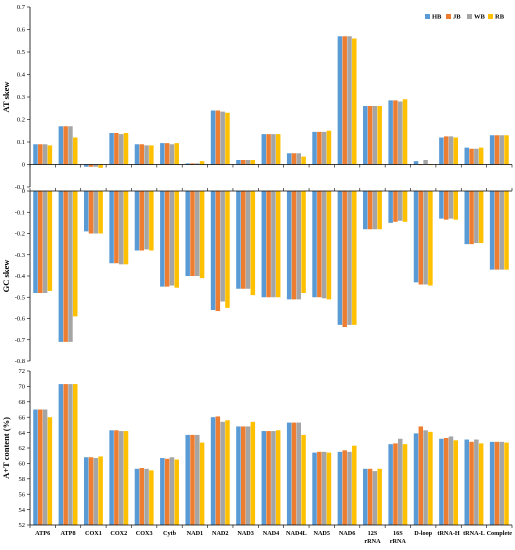  What do you see at coordinates (22, 479) in the screenshot?
I see `y-tick-label: 58` at bounding box center [22, 479].